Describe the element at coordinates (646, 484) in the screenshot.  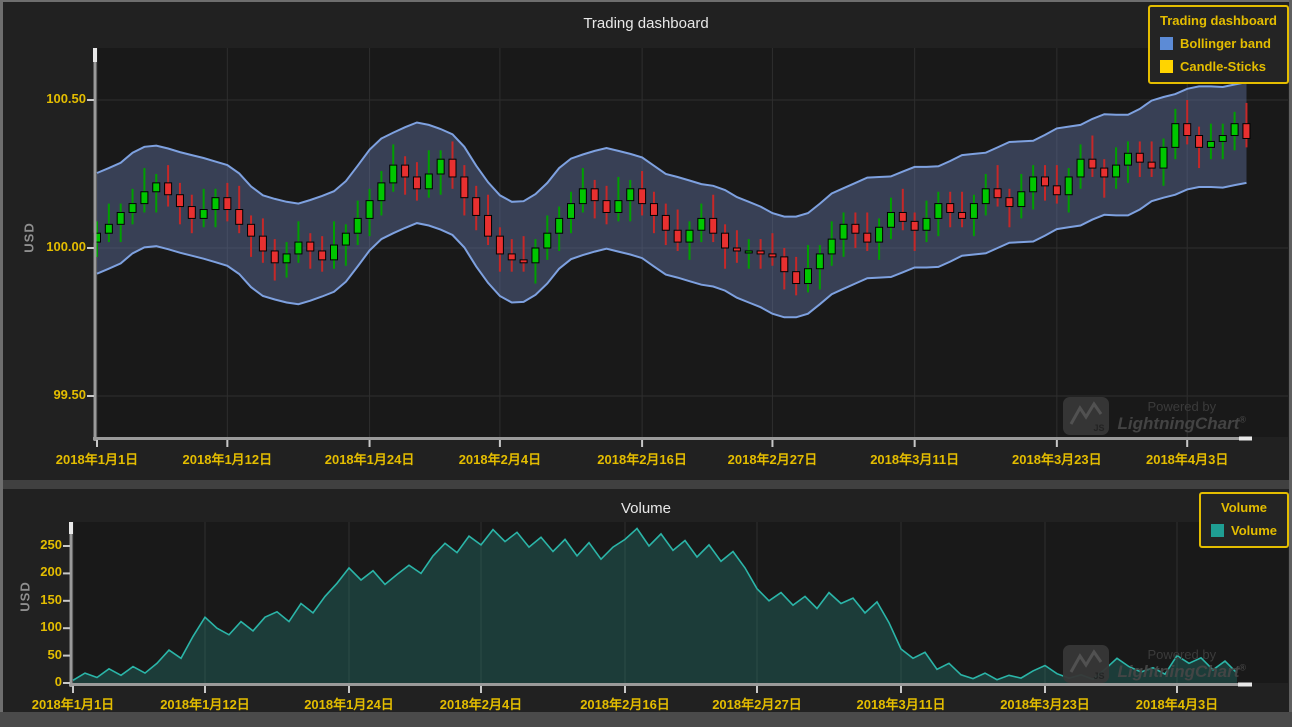
I see `panel-divider` at that location.